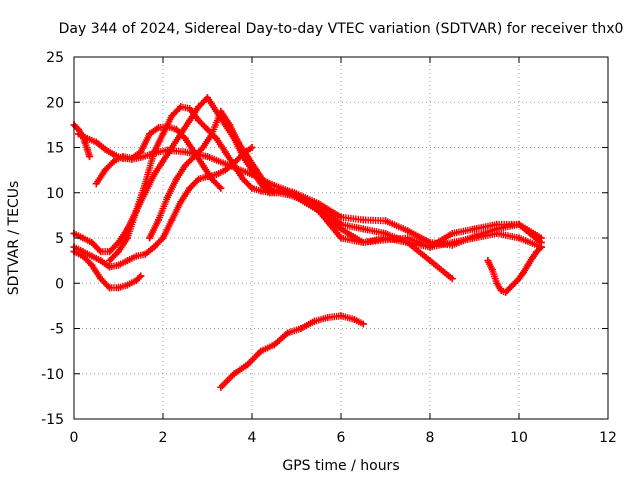 The width and height of the screenshot is (640, 480). I want to click on x-tick-label: 10, so click(519, 438).